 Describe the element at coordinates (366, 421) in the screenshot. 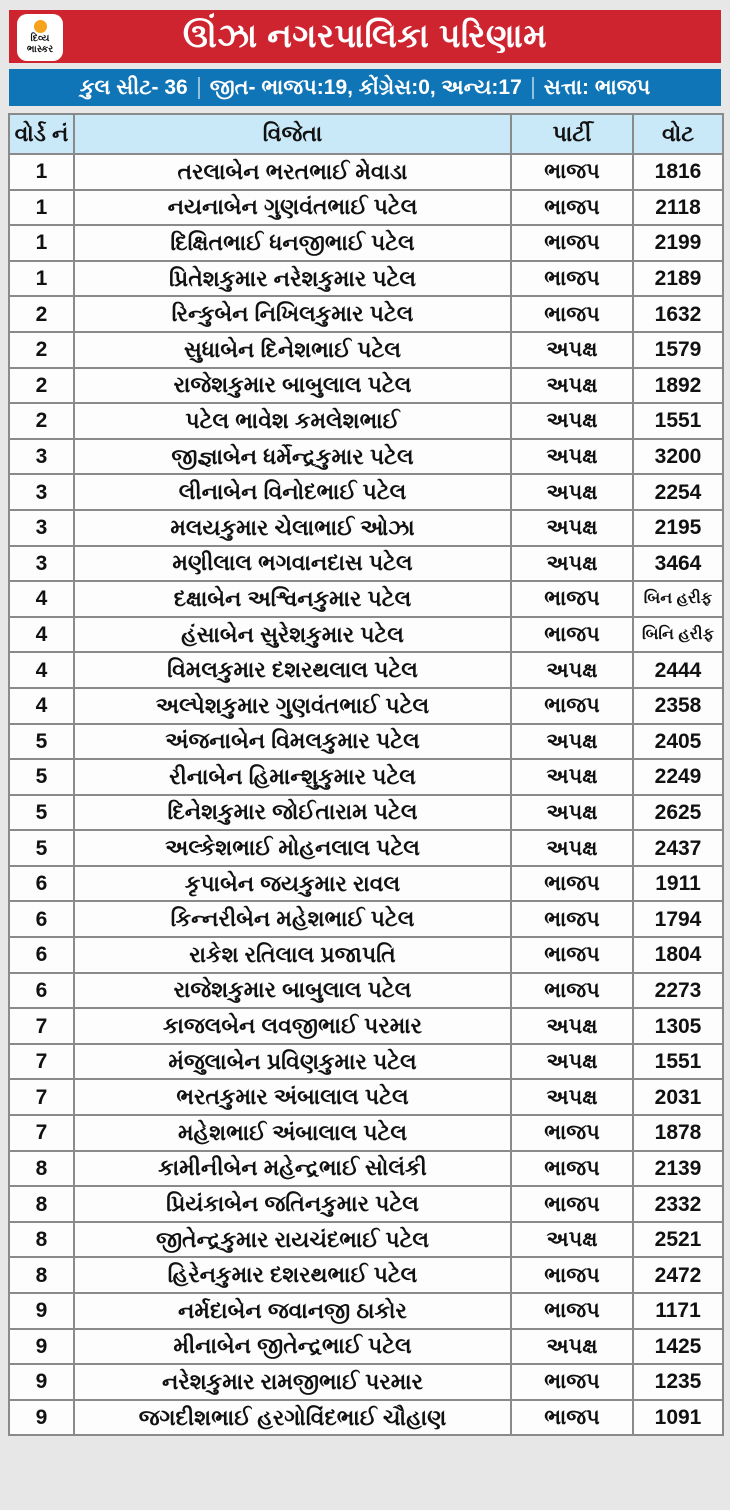

I see `table-row: 2 પટેલ ભાવેશ કમલેશભાઈ અપક્ષ 1551` at that location.